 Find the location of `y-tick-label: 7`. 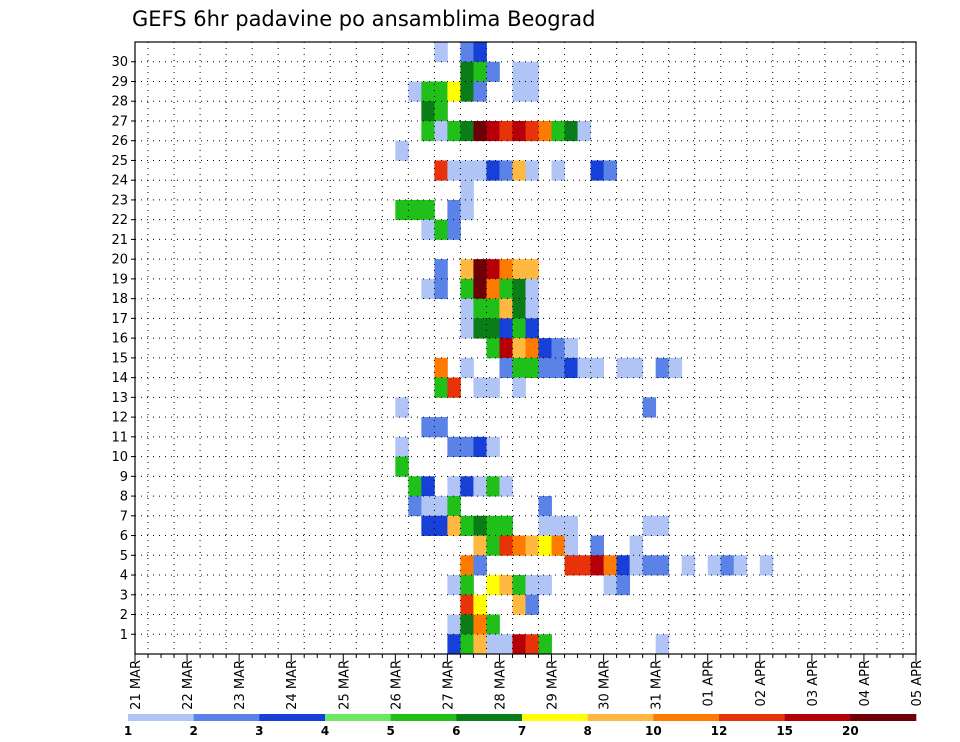

y-tick-label: 7 is located at coordinates (124, 516).